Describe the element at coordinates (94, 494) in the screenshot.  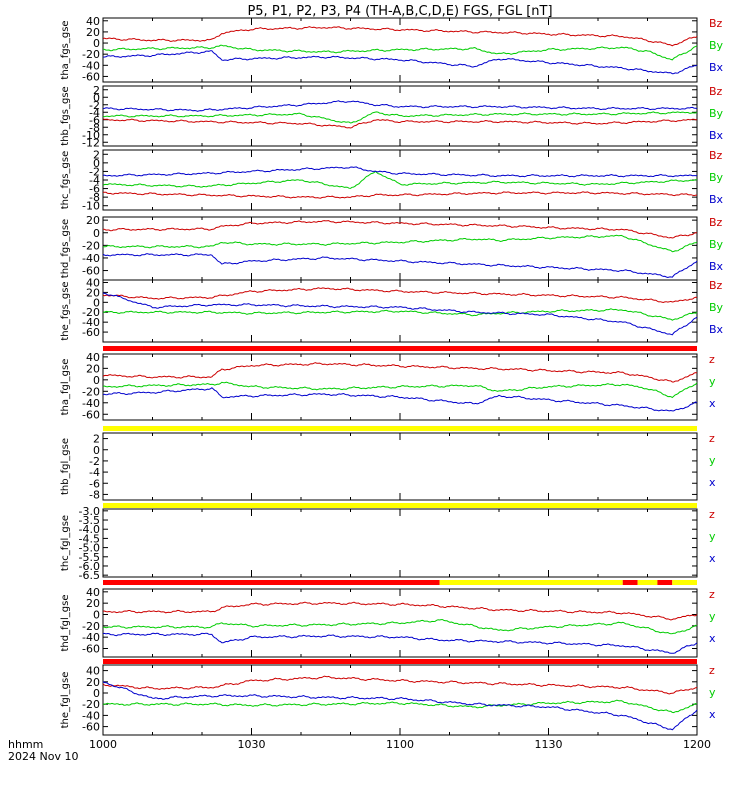
I see `y-tick-label: -8` at that location.